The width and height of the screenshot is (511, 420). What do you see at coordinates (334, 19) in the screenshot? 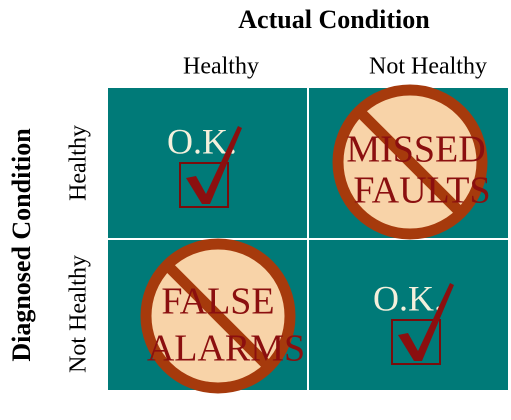
I see `column-title: Actual Condition` at bounding box center [334, 19].